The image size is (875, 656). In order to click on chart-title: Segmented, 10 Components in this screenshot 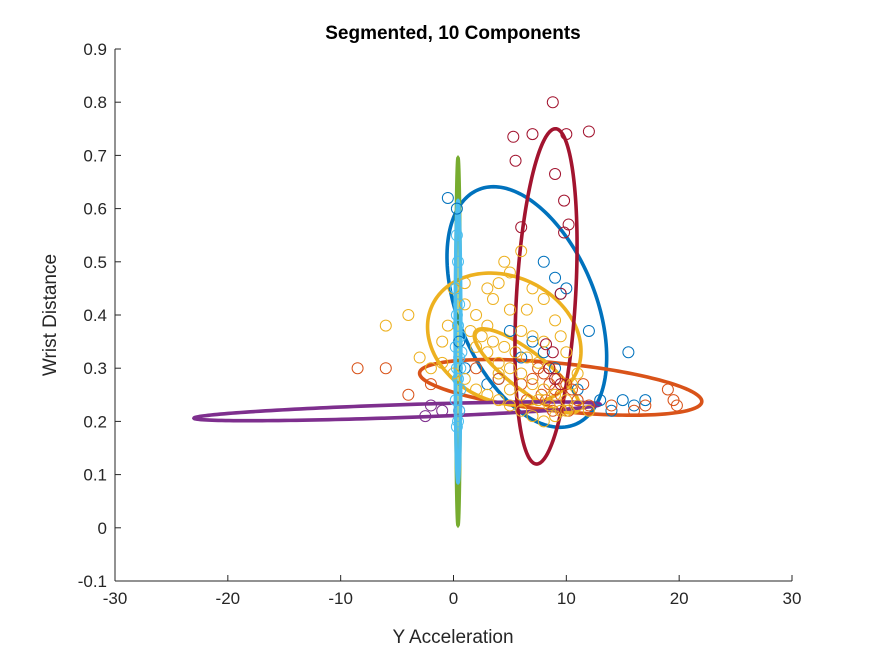, I will do `click(453, 33)`.